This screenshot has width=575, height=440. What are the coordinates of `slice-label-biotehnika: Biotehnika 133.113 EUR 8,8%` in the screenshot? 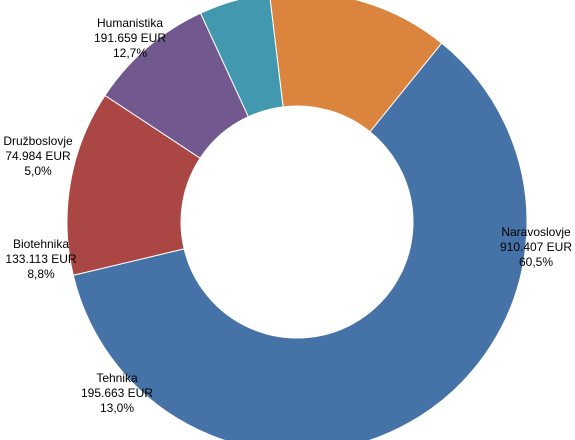 It's located at (40, 259).